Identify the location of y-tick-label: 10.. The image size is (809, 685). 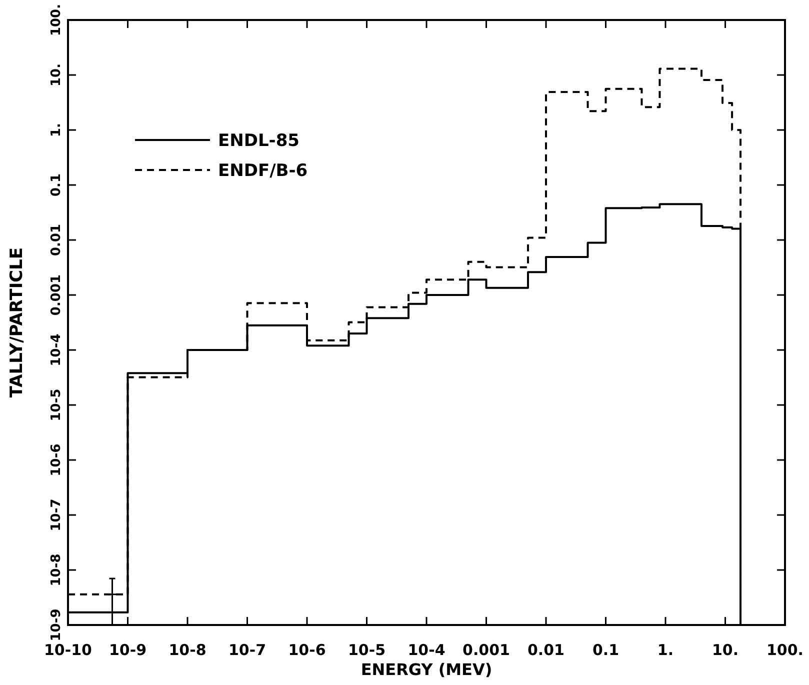
(56, 75).